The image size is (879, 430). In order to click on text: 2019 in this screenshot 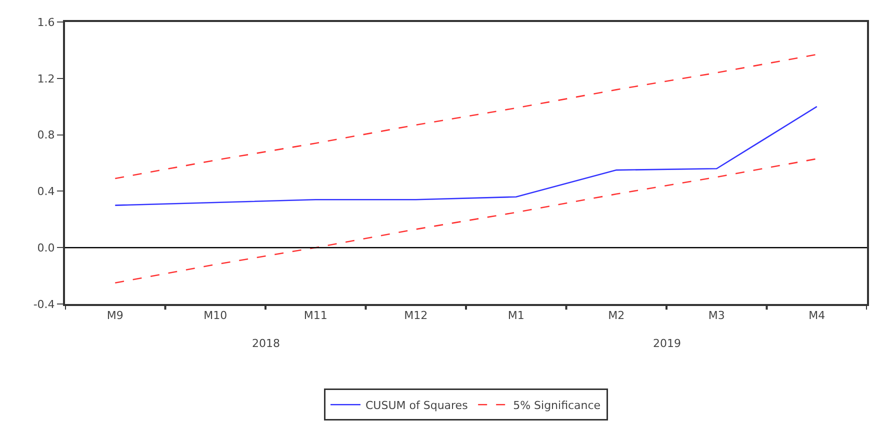, I will do `click(667, 343)`.